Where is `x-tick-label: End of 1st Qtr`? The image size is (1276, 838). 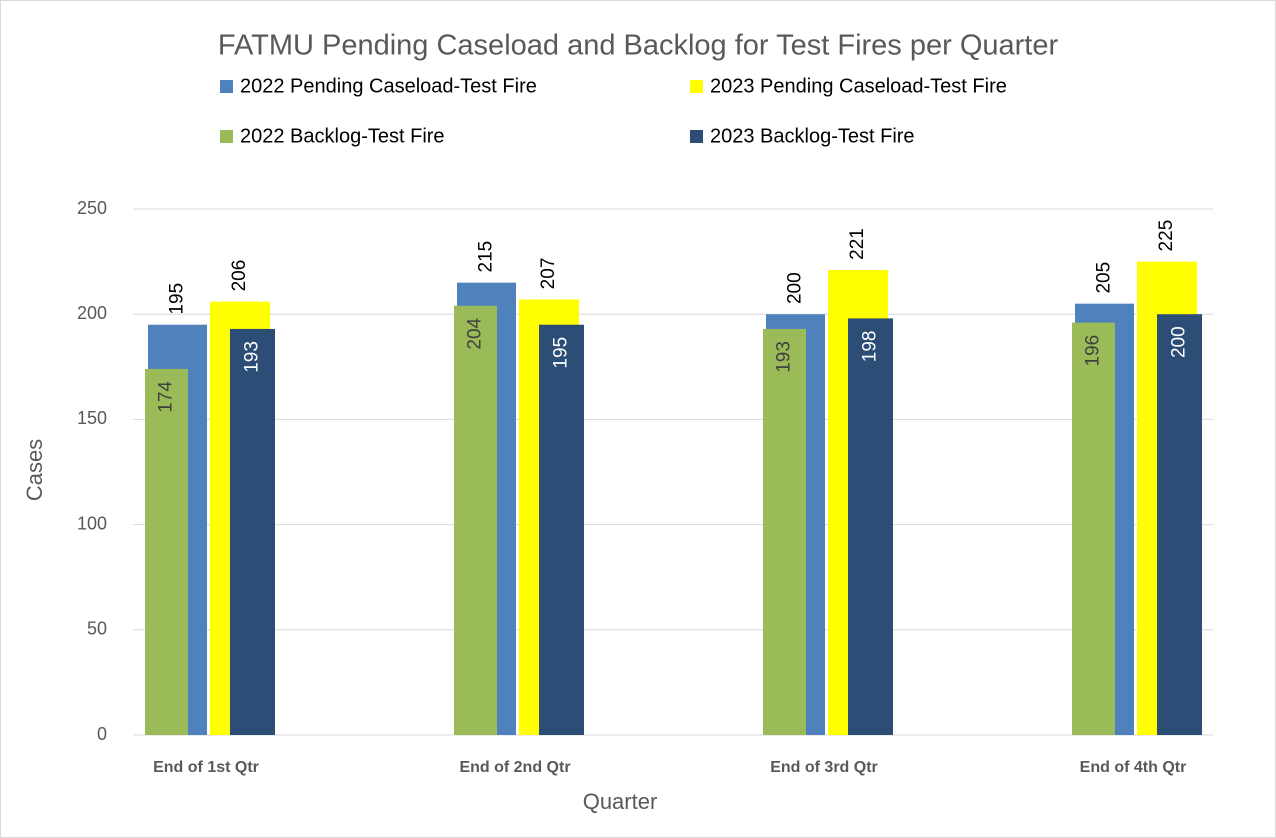
x-tick-label: End of 1st Qtr is located at coordinates (206, 767).